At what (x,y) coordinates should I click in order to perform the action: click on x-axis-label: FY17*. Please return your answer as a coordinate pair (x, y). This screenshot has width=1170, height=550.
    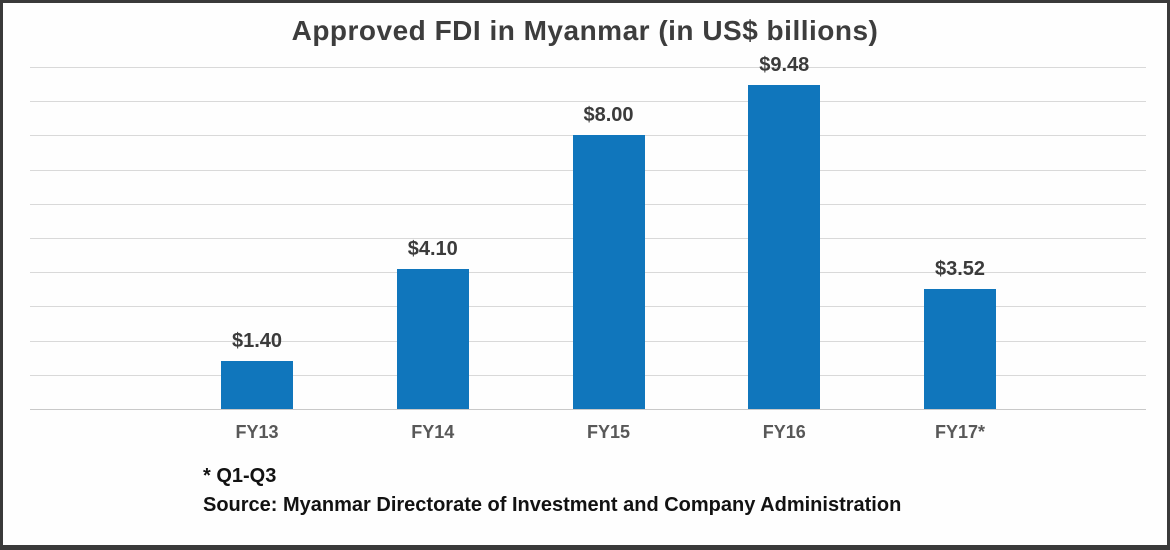
    Looking at the image, I should click on (960, 432).